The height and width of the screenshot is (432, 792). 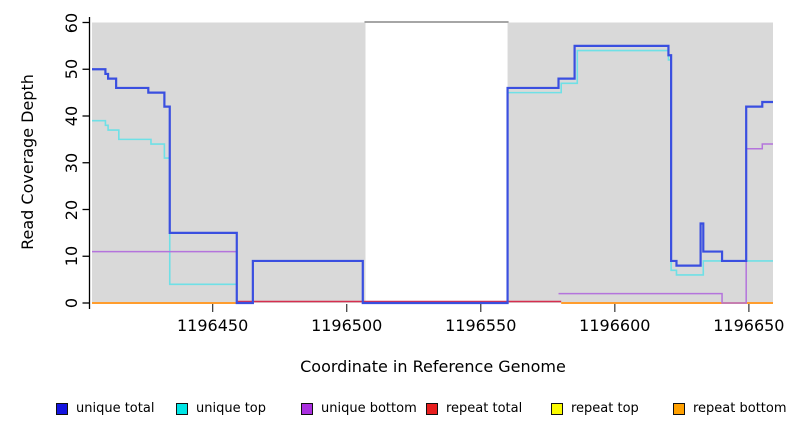 What do you see at coordinates (71, 256) in the screenshot?
I see `y-tick-label-10: 10` at bounding box center [71, 256].